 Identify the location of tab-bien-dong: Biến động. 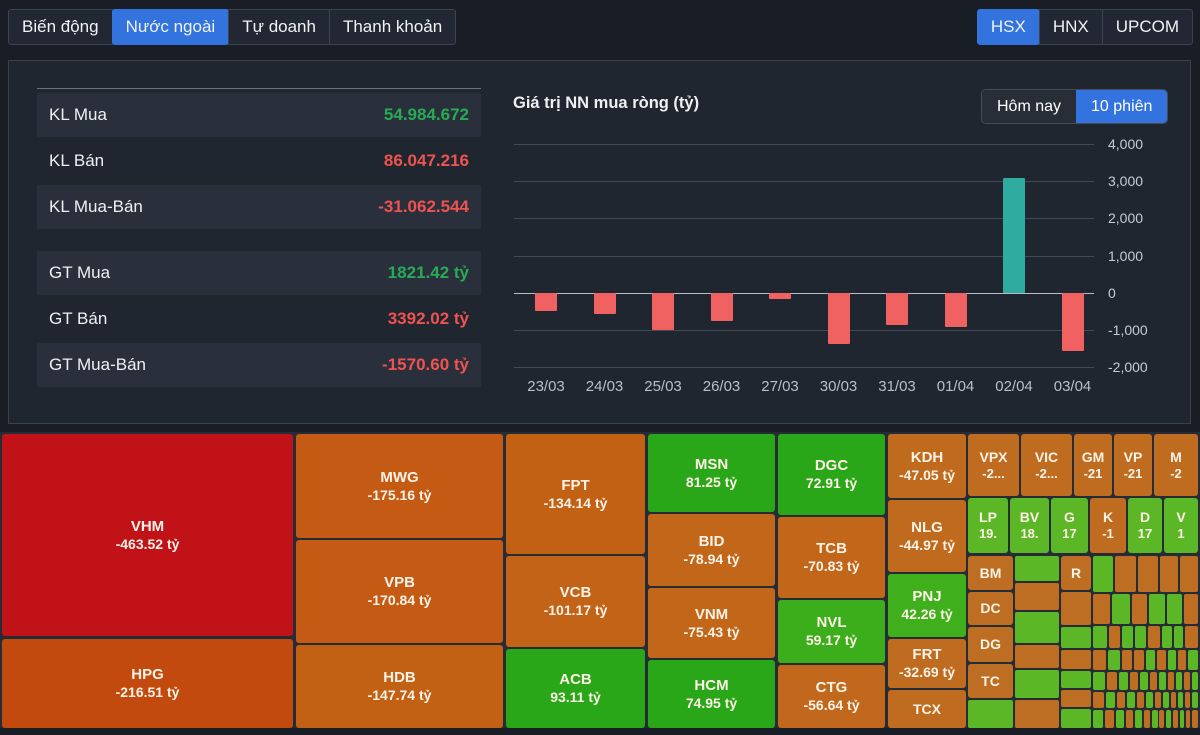
(60, 27).